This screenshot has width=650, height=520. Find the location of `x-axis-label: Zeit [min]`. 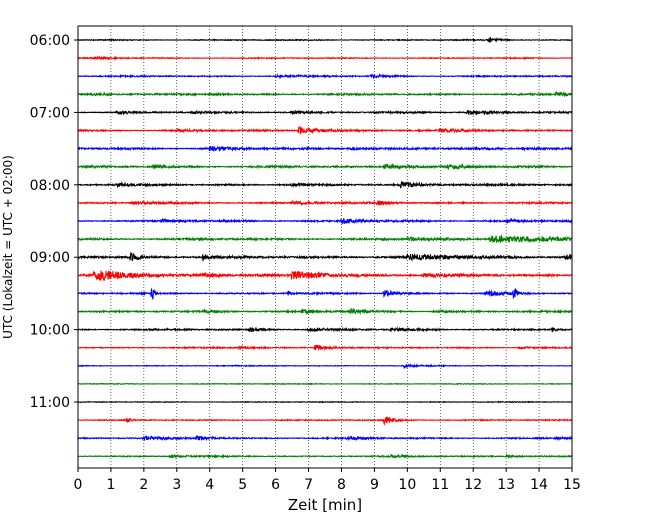

x-axis-label: Zeit [min] is located at coordinates (325, 505).